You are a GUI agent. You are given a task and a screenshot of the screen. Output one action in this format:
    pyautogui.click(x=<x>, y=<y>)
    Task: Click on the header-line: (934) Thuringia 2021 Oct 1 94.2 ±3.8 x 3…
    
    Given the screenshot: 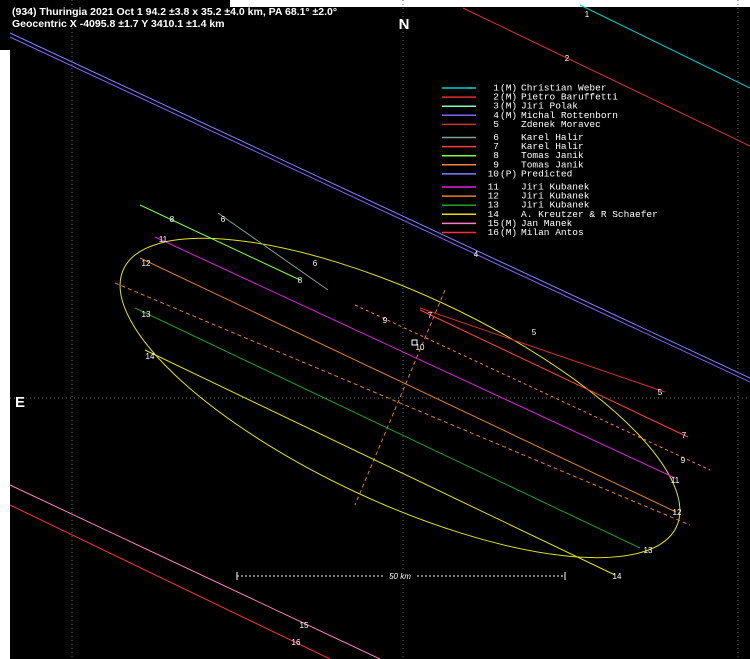 What is the action you would take?
    pyautogui.click(x=174, y=12)
    